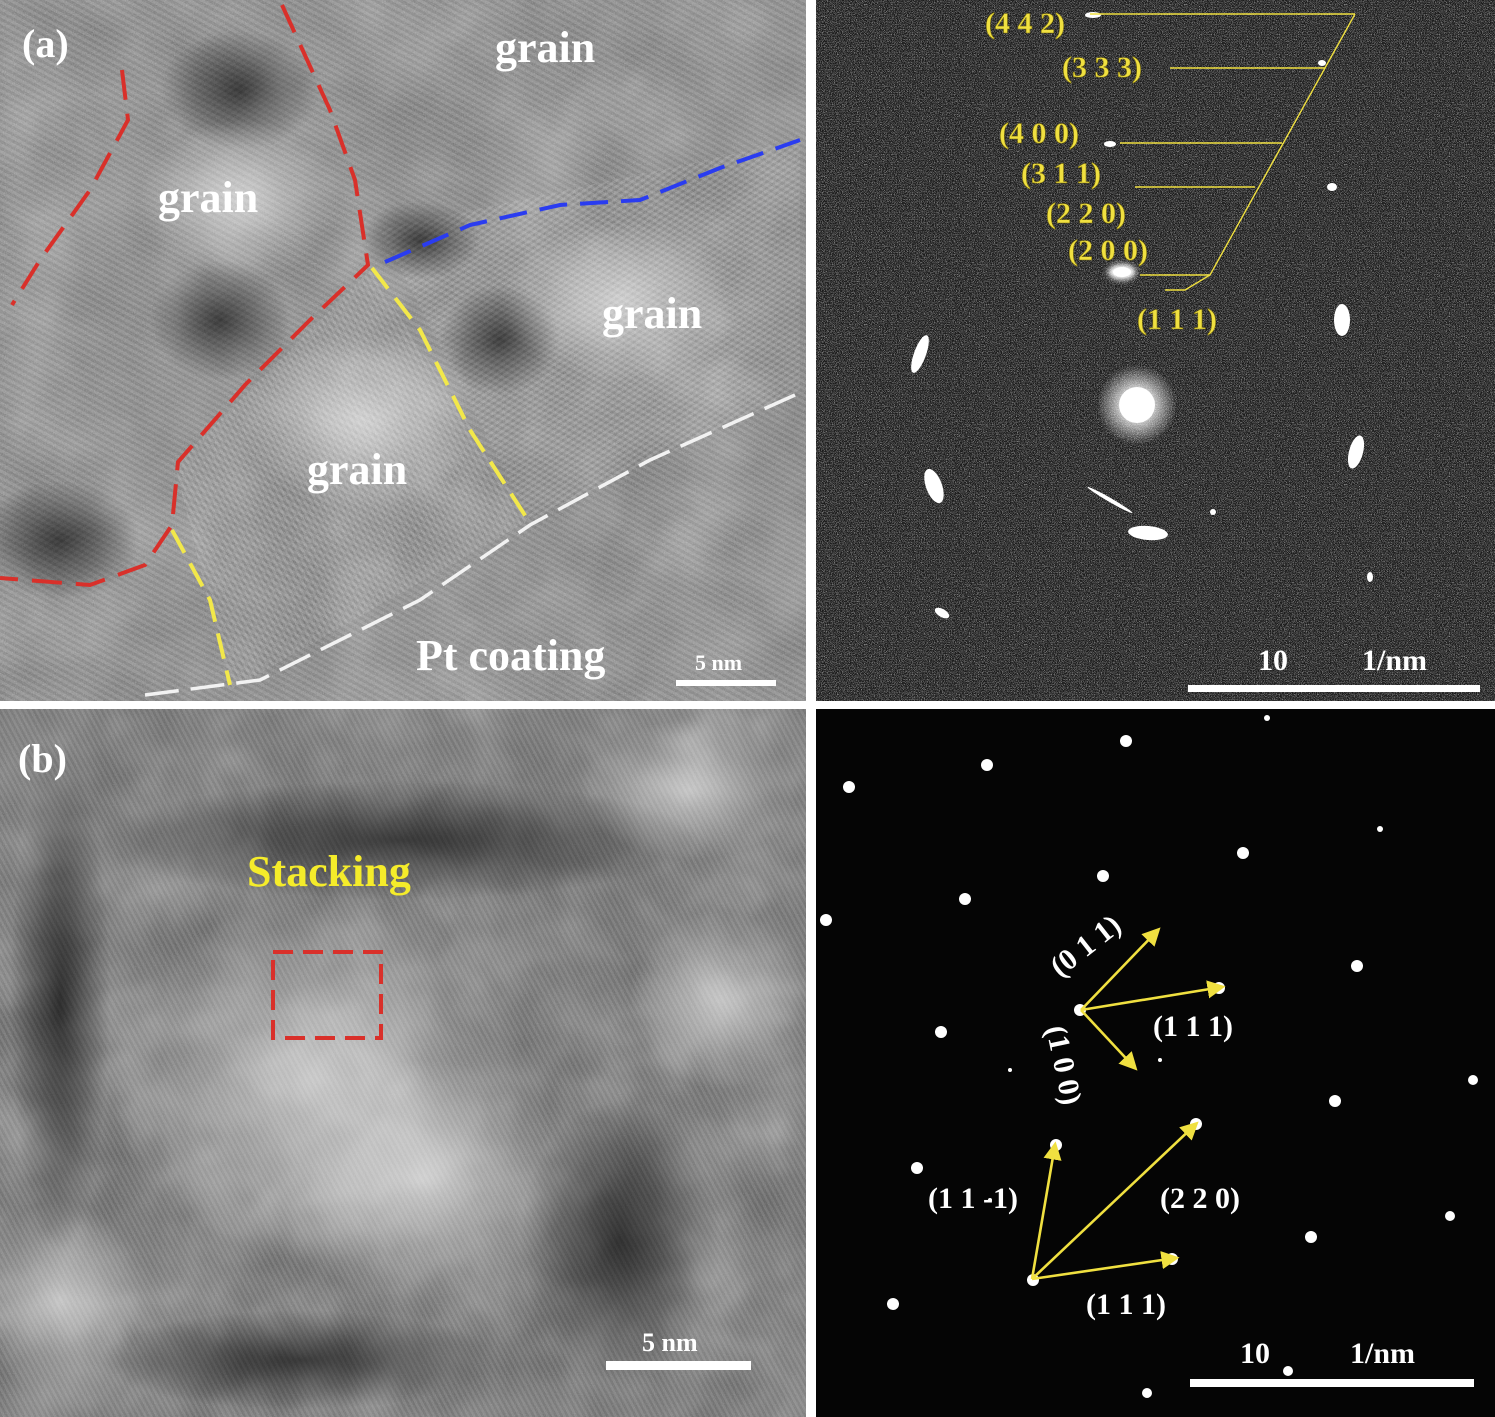  What do you see at coordinates (510, 655) in the screenshot?
I see `pt-coating-label: Pt coating` at bounding box center [510, 655].